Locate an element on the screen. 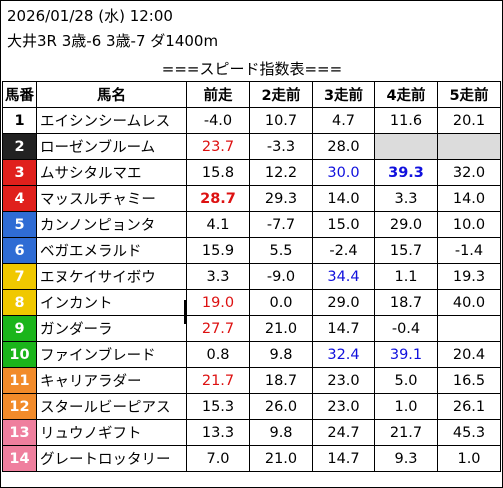 This screenshot has height=488, width=503. speed-index-cell: 39.3 is located at coordinates (406, 172).